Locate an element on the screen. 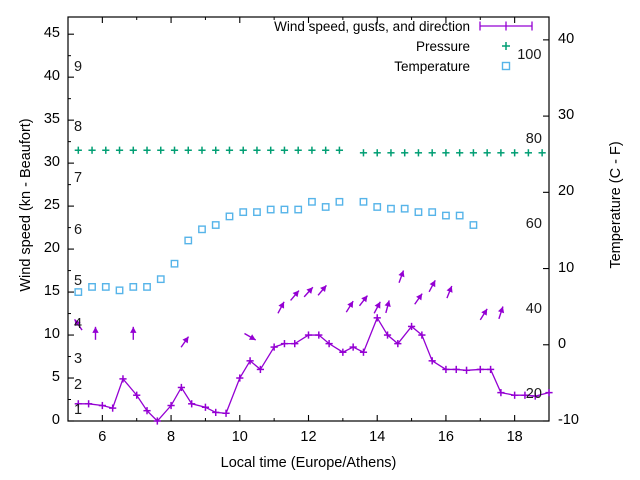 The image size is (640, 480). legend-label: Wind speed, gusts, and direction is located at coordinates (372, 26).